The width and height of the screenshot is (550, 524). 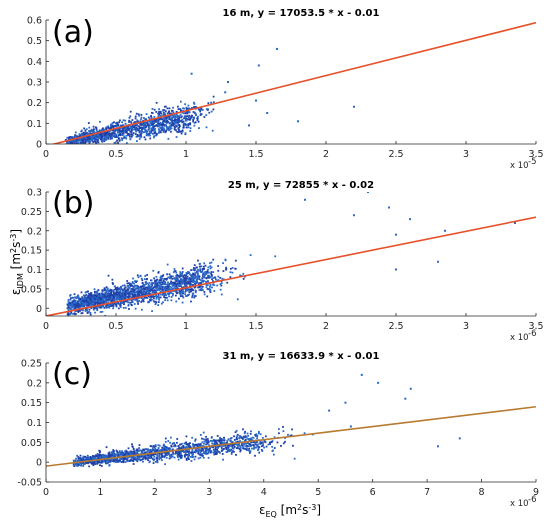 I want to click on x-tick-label: 1, so click(x=100, y=492).